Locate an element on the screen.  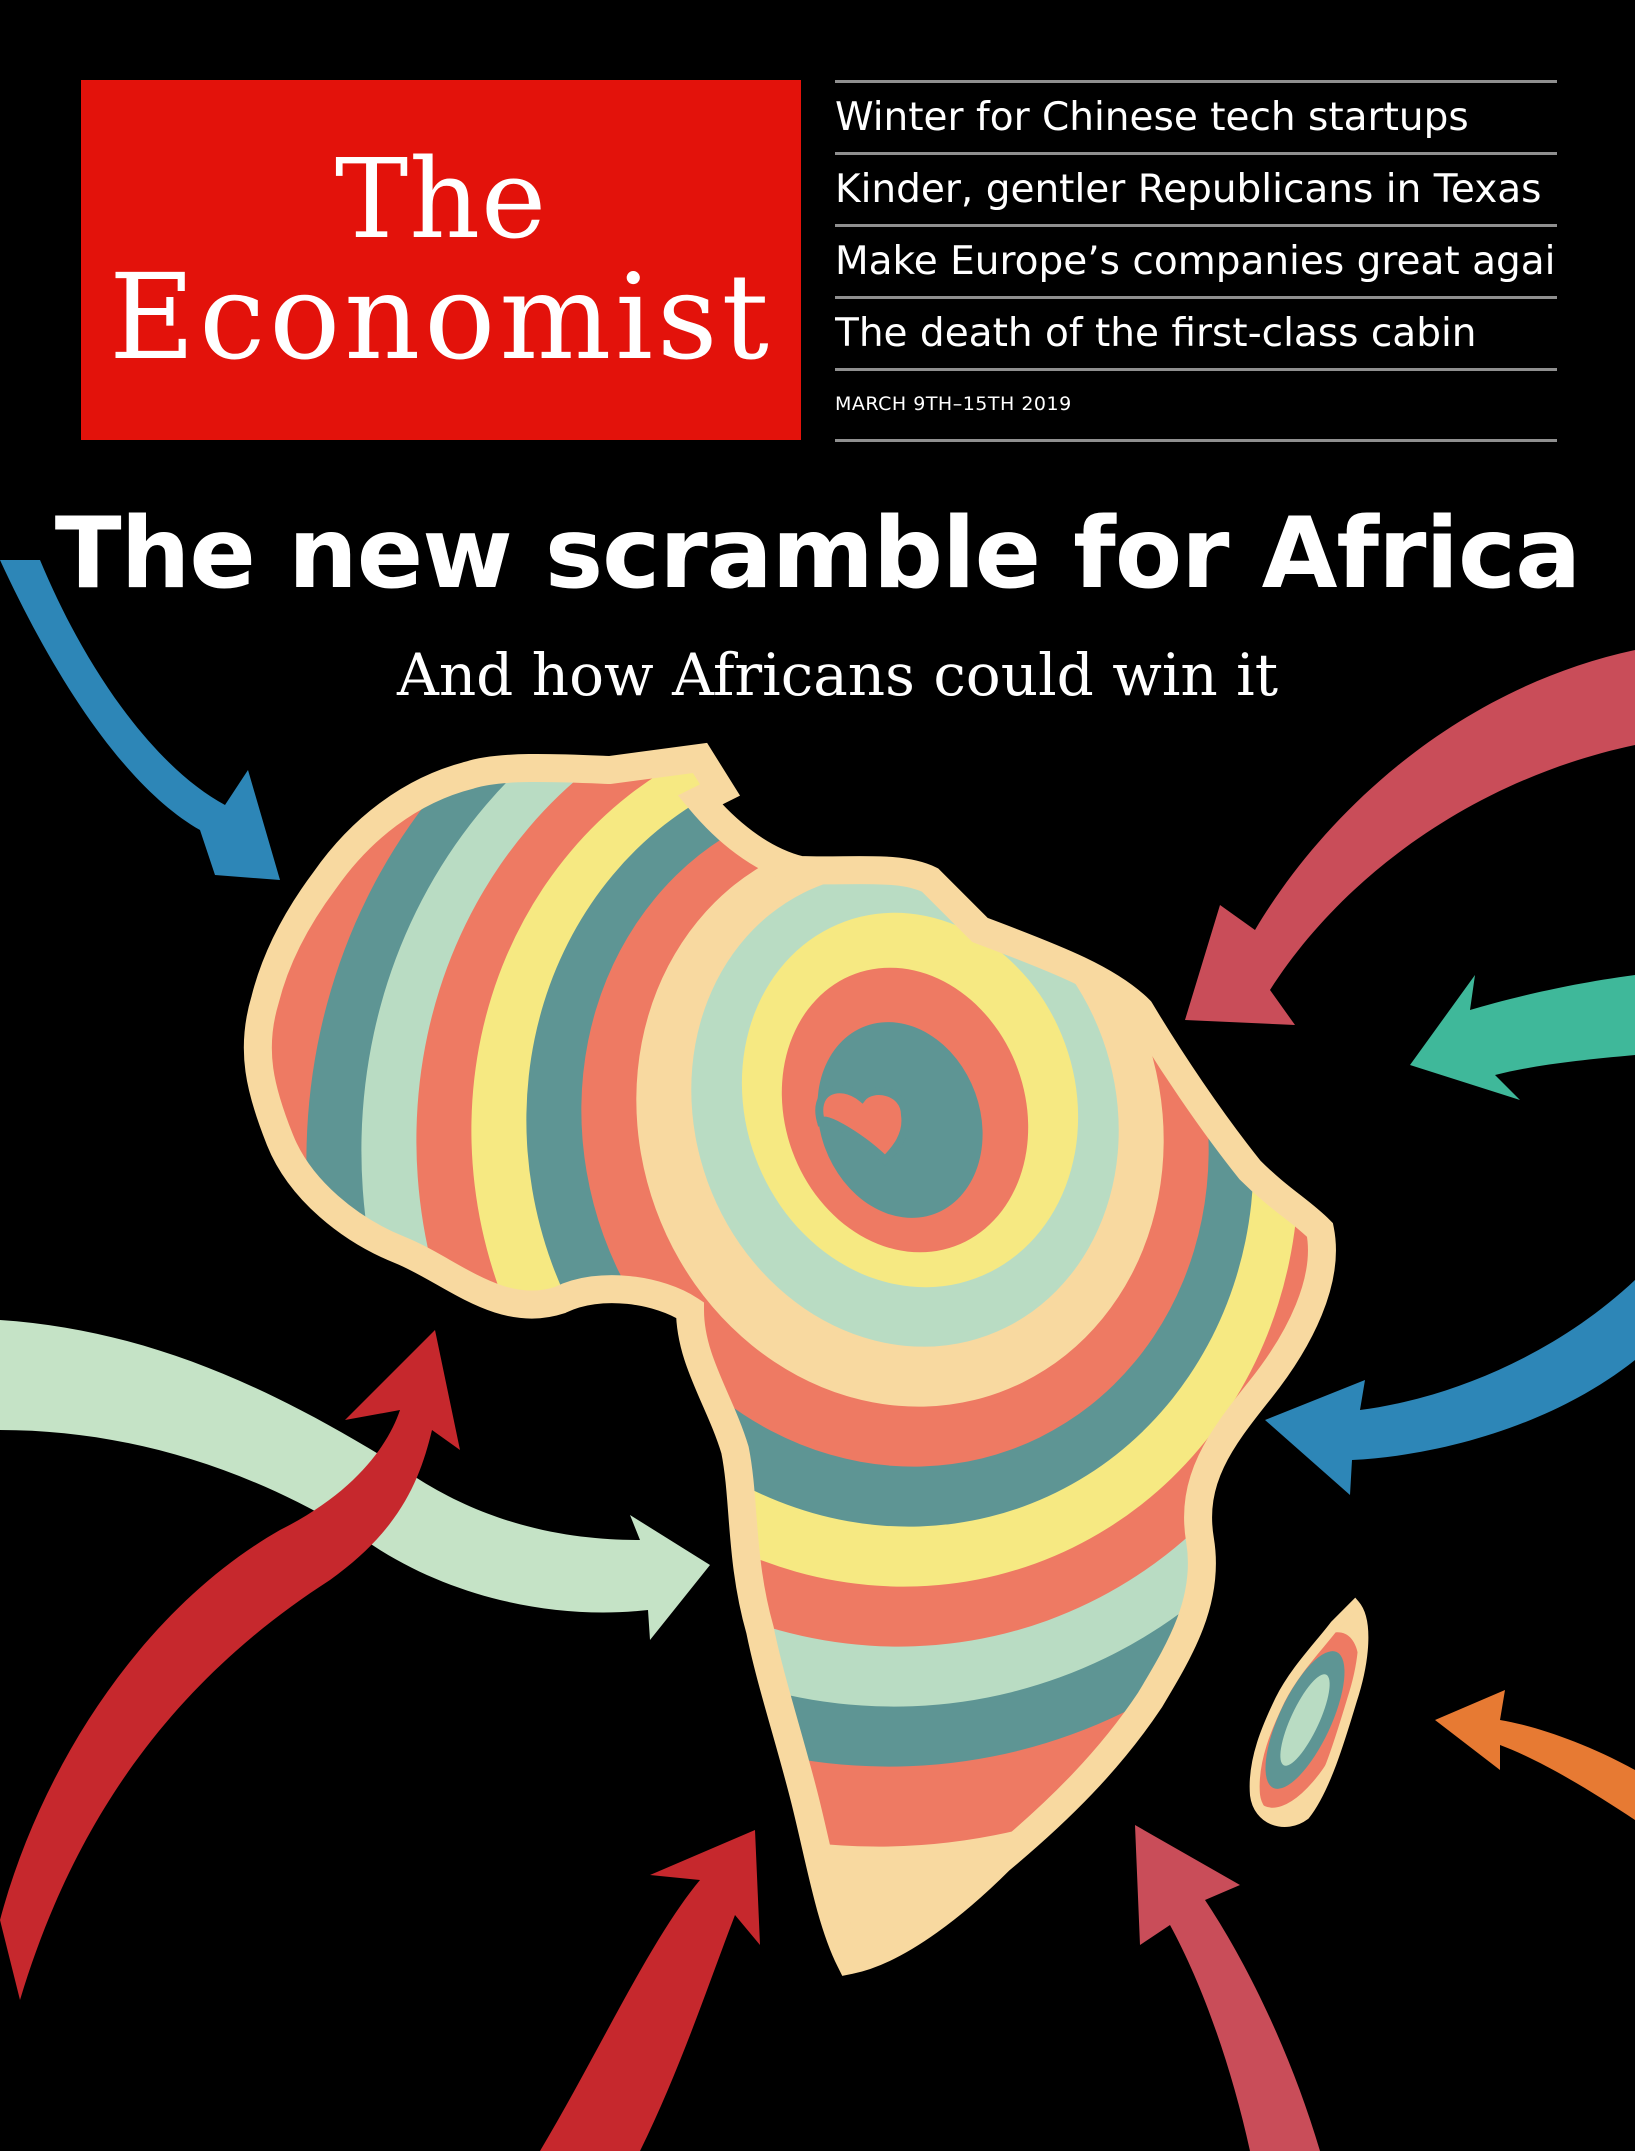
logo-word-the: The is located at coordinates (441, 199).